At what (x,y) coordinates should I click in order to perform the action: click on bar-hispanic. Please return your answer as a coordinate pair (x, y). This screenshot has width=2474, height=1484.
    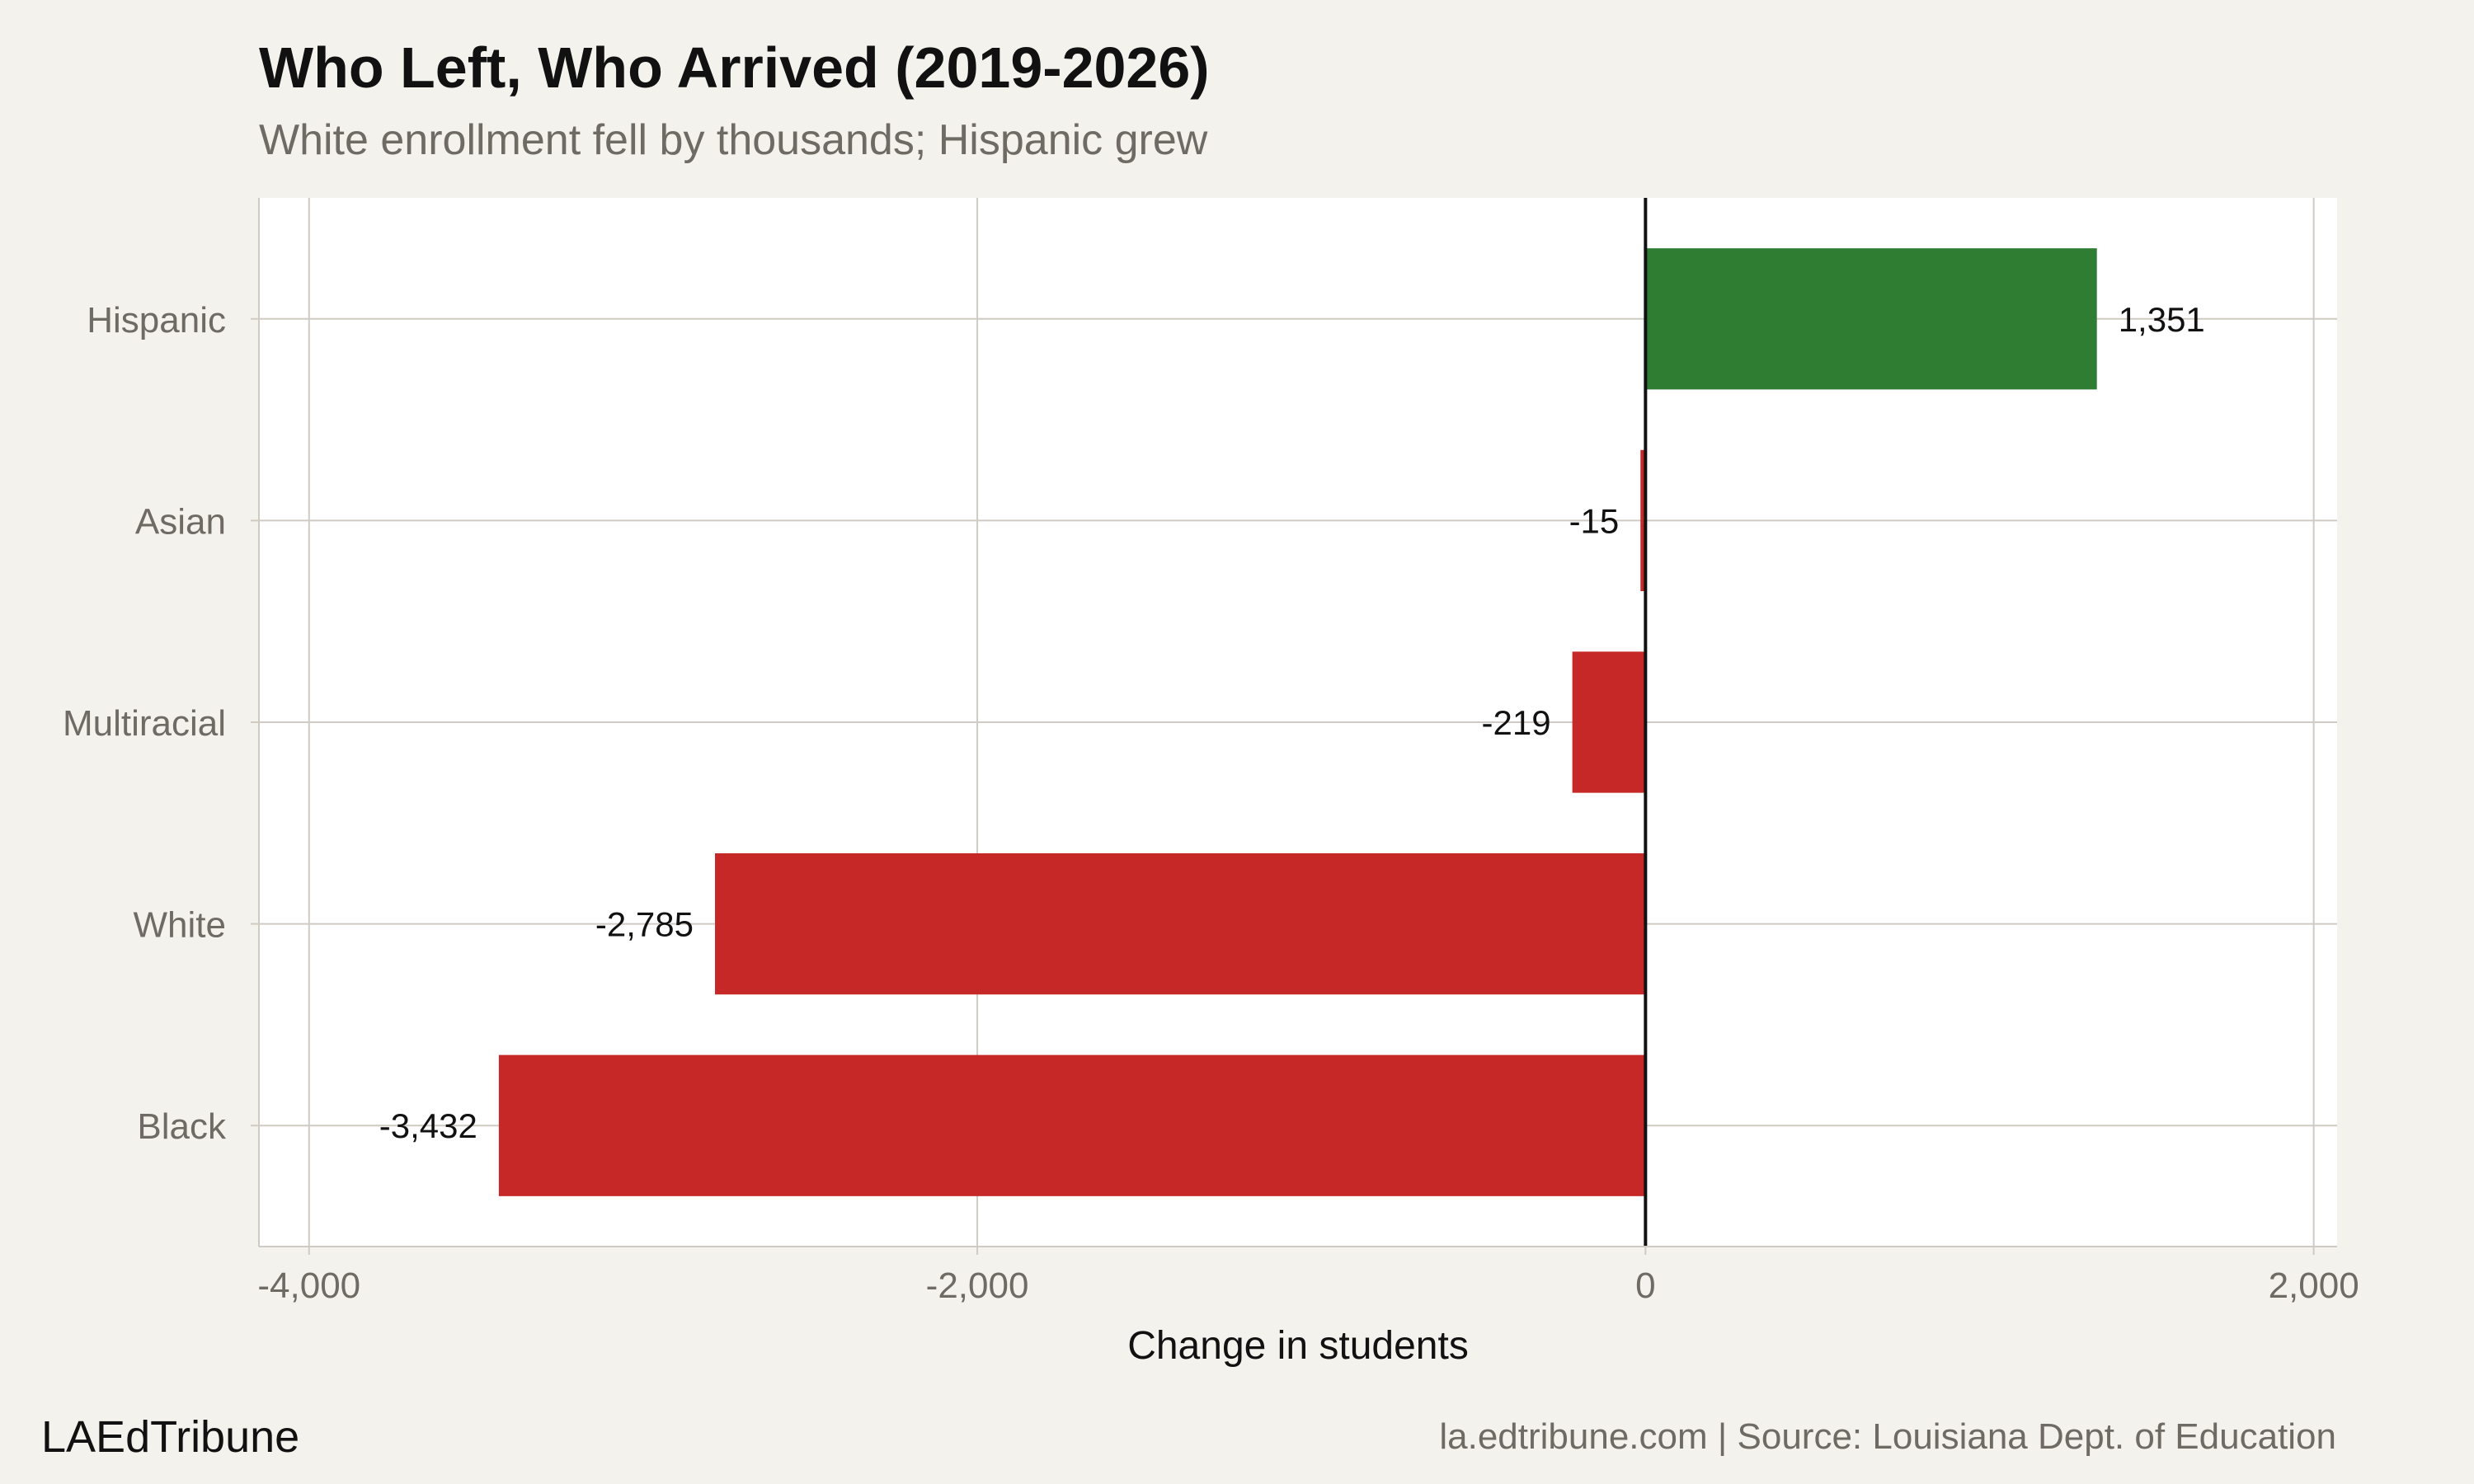
    Looking at the image, I should click on (1871, 319).